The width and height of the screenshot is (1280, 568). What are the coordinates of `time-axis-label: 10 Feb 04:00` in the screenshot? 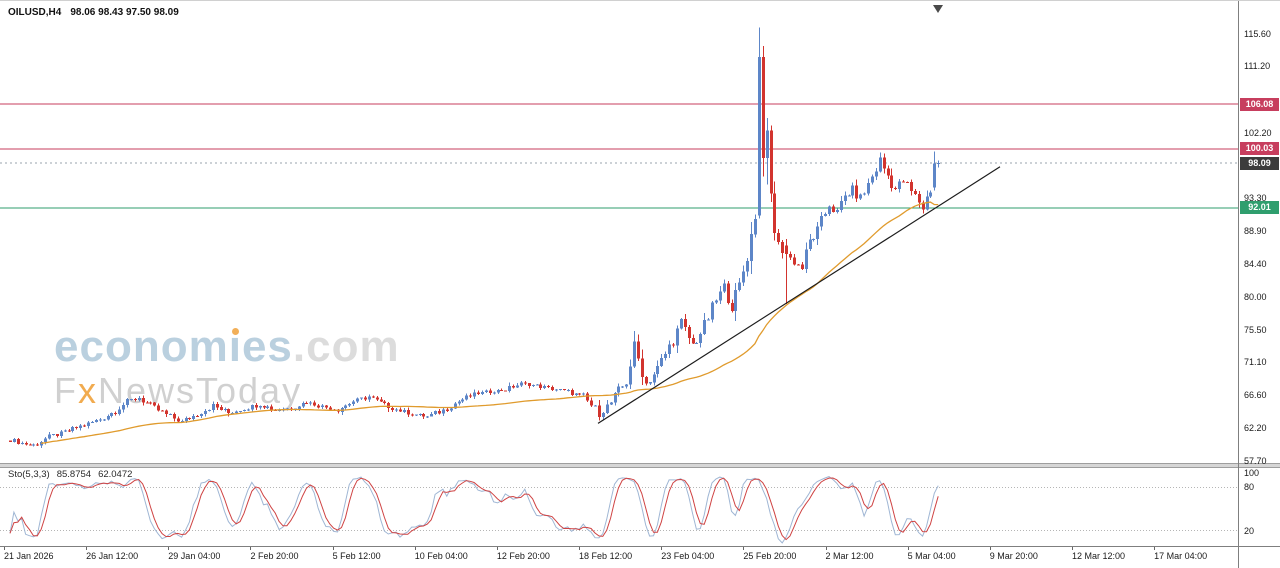 It's located at (441, 556).